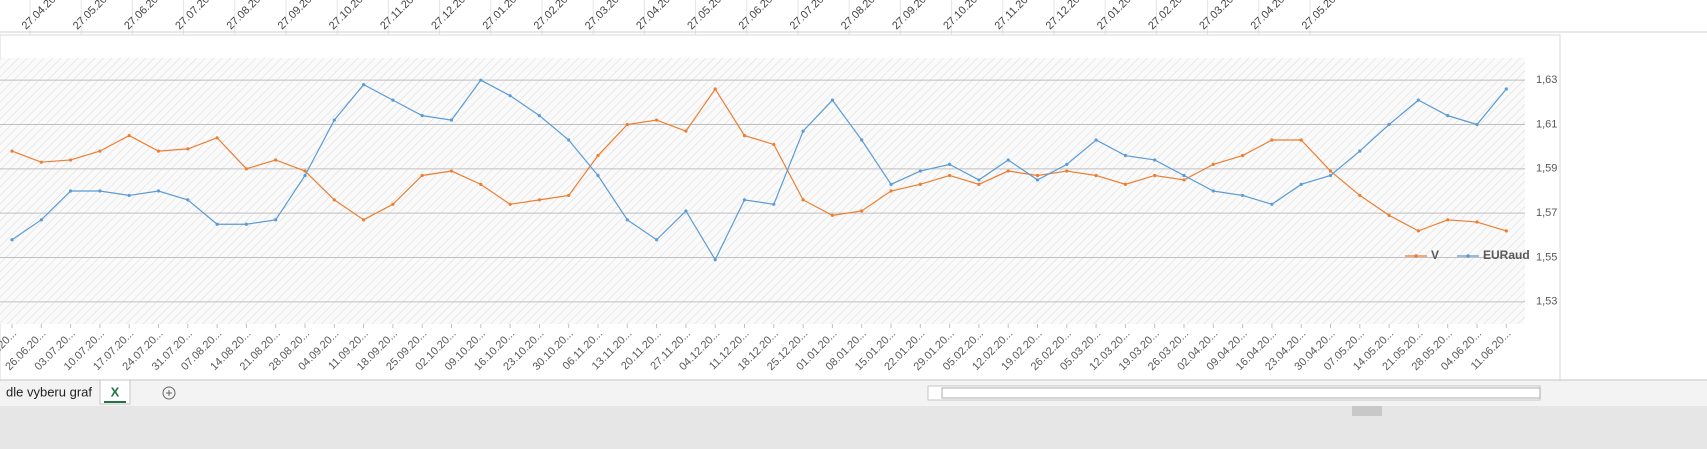 This screenshot has height=449, width=1707. I want to click on y-tick-label: 1,63, so click(1546, 80).